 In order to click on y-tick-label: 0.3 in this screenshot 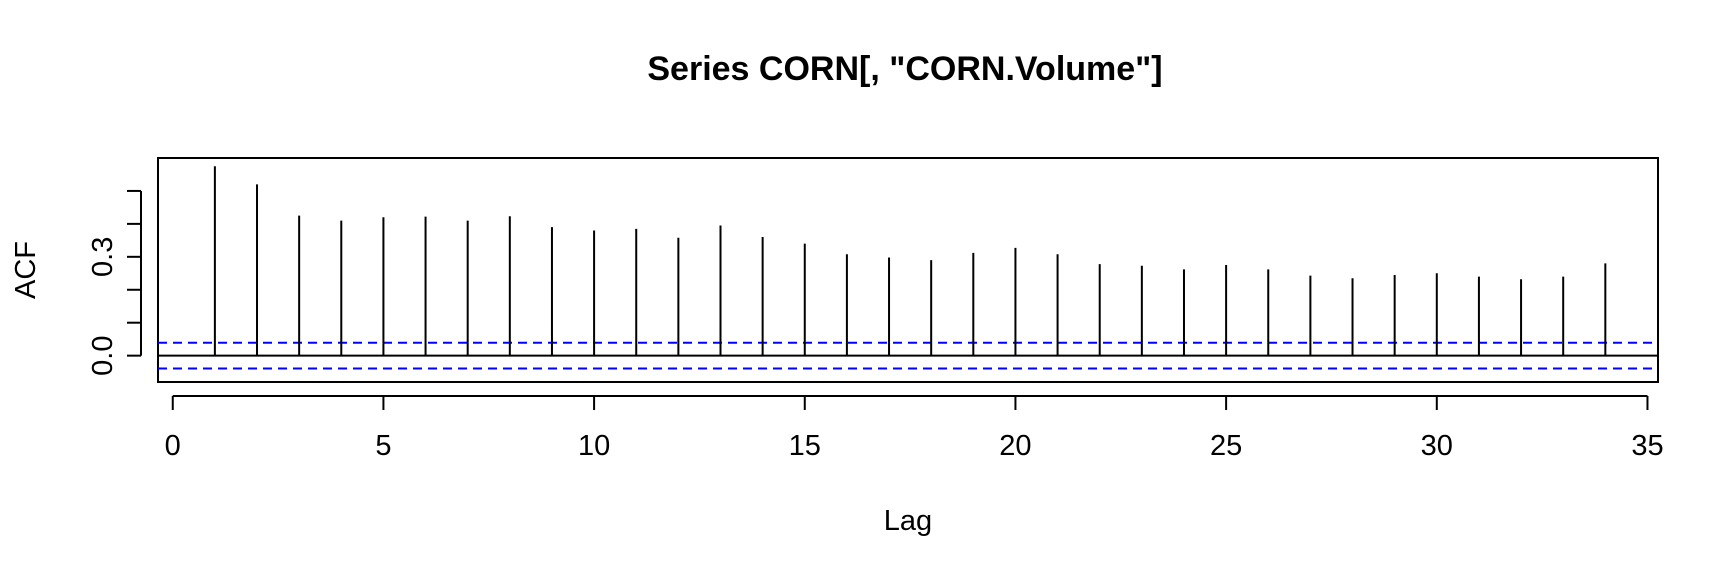, I will do `click(103, 257)`.